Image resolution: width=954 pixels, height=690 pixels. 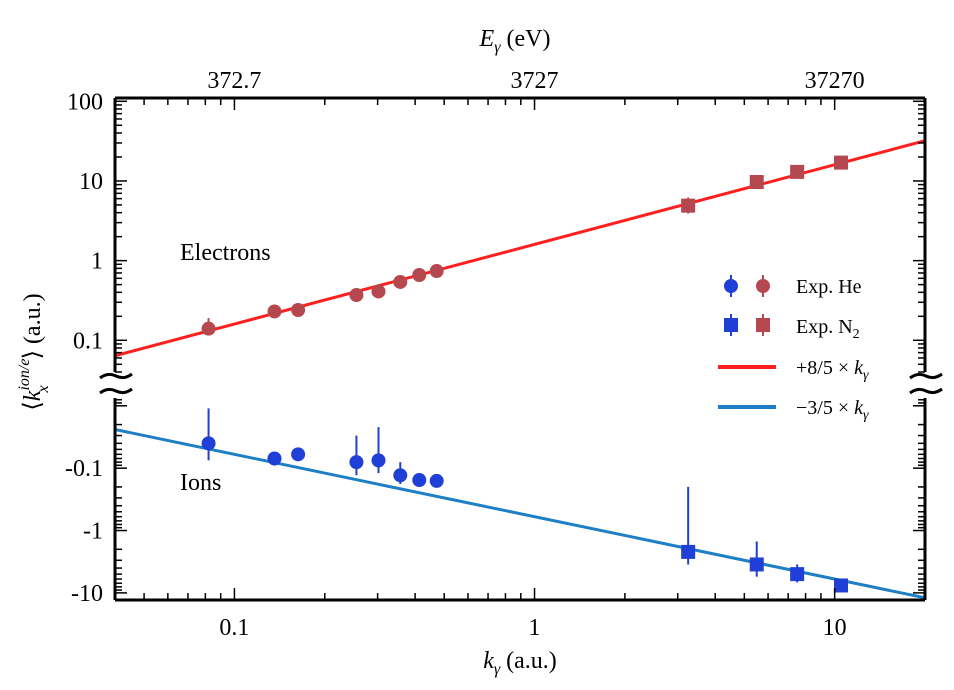 What do you see at coordinates (535, 81) in the screenshot?
I see `x-top-tick-label: 3727` at bounding box center [535, 81].